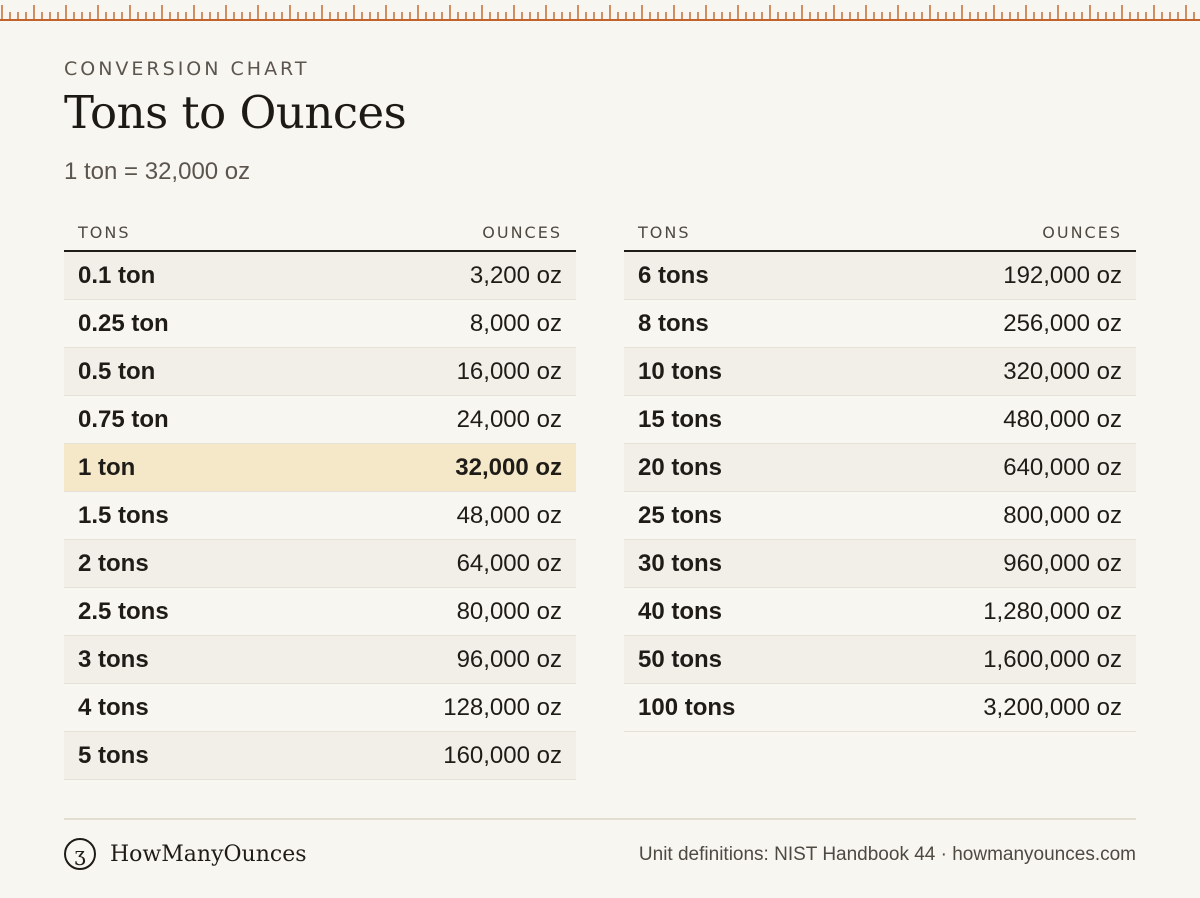  What do you see at coordinates (123, 323) in the screenshot?
I see `tons-value: 0.25 ton` at bounding box center [123, 323].